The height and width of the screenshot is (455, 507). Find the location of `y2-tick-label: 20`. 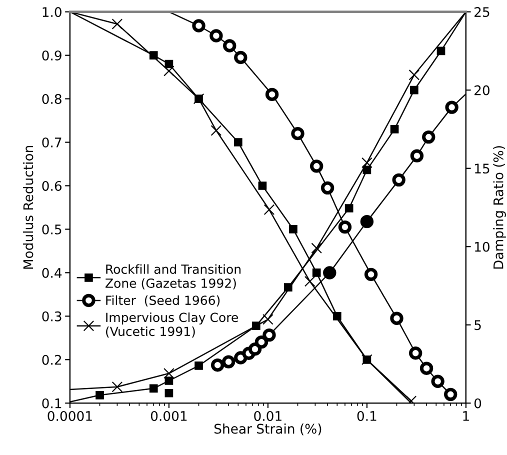

y2-tick-label: 20 is located at coordinates (482, 90).